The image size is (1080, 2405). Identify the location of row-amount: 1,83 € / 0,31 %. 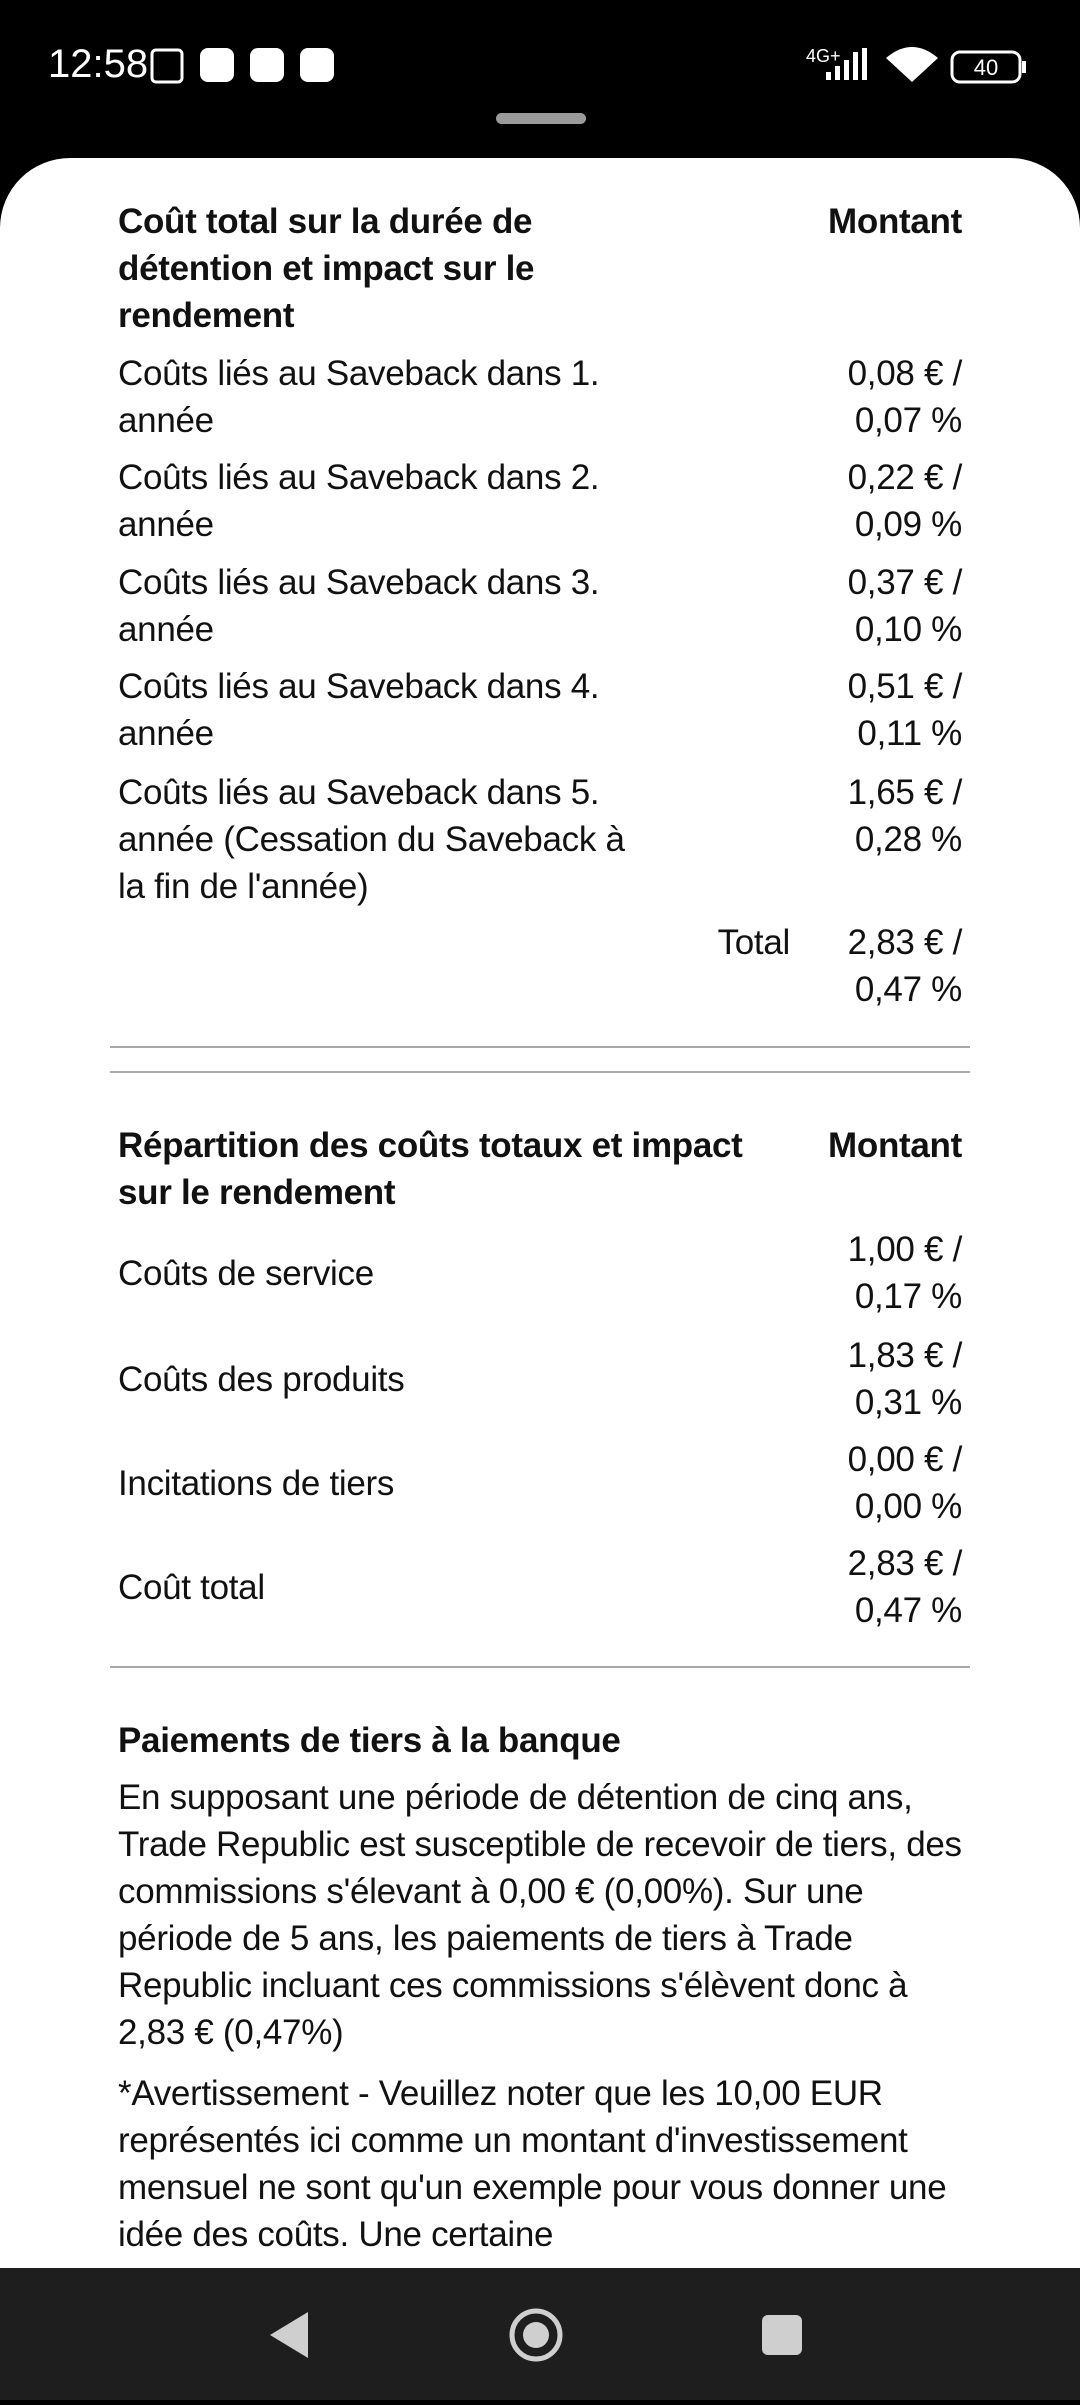
(905, 1379).